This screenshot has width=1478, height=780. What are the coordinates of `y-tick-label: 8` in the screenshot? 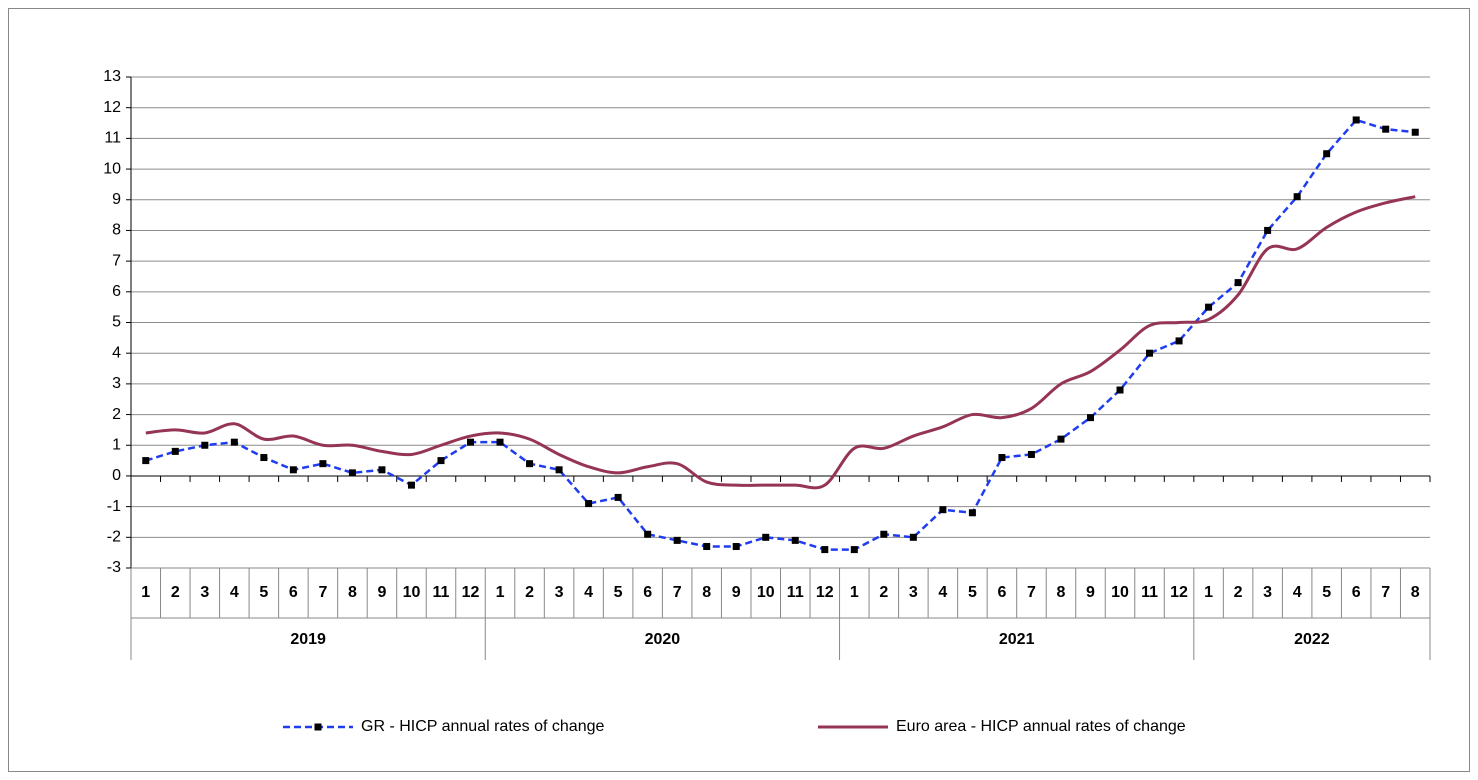 It's located at (116, 230).